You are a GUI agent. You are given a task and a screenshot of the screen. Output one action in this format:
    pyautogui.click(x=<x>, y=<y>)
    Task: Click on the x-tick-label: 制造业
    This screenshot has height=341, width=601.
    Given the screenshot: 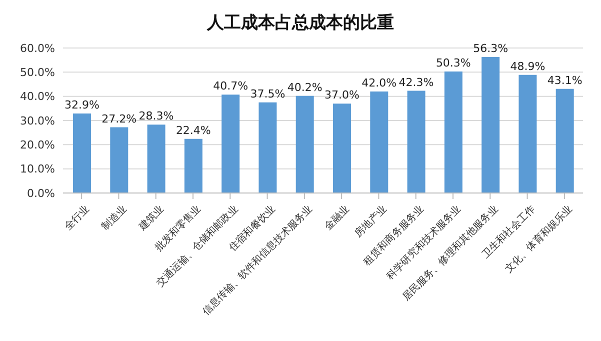 What is the action you would take?
    pyautogui.click(x=114, y=217)
    